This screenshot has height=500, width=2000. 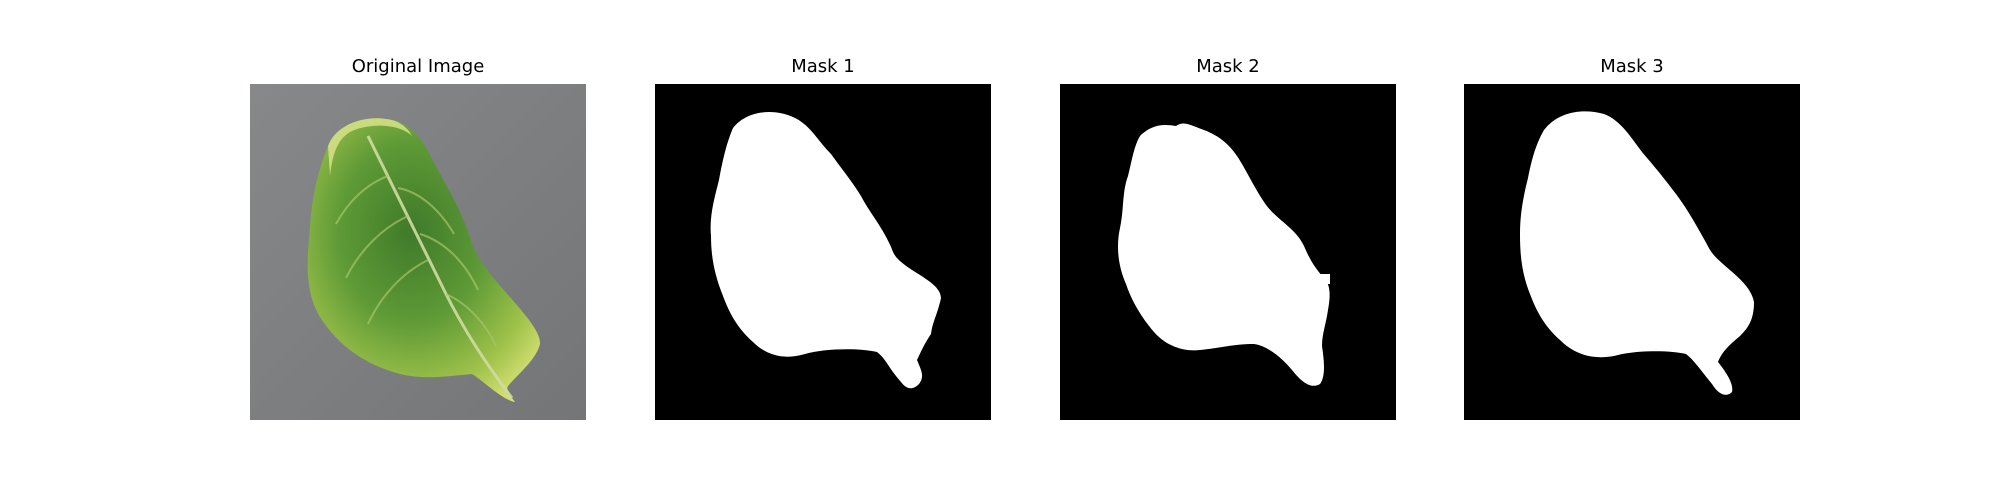 I want to click on panel-title: Original Image, so click(x=418, y=66).